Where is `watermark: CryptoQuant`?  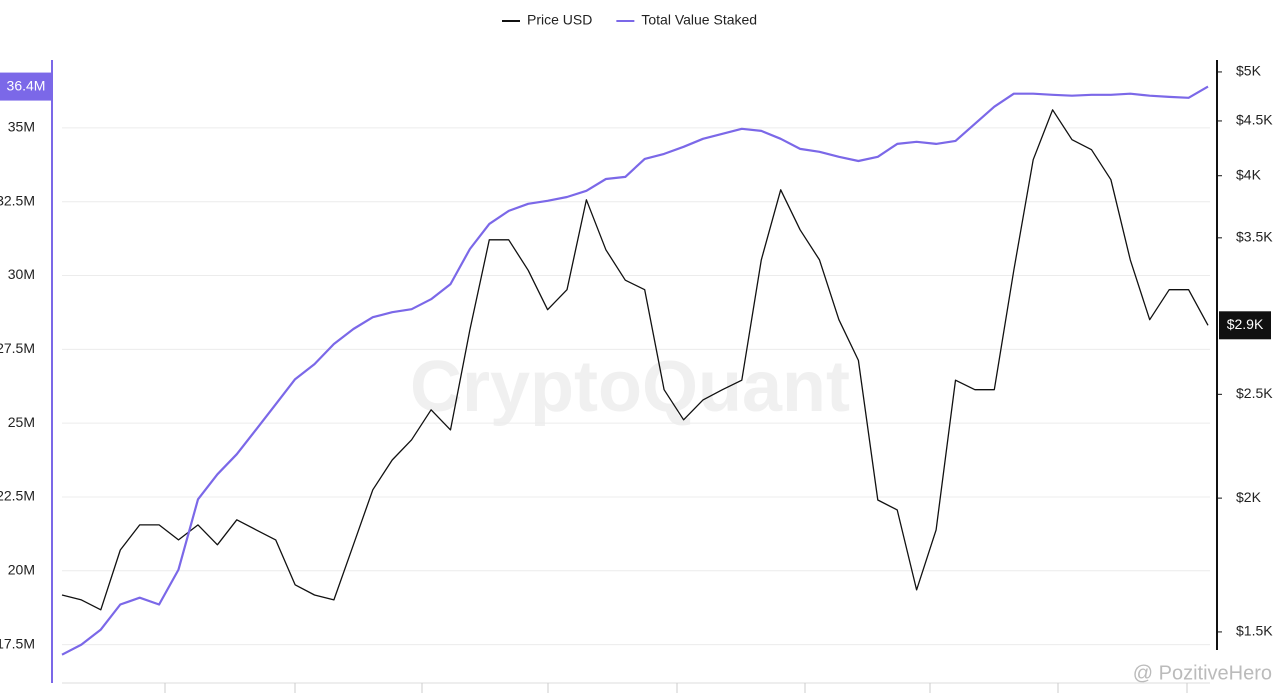 watermark: CryptoQuant is located at coordinates (630, 387).